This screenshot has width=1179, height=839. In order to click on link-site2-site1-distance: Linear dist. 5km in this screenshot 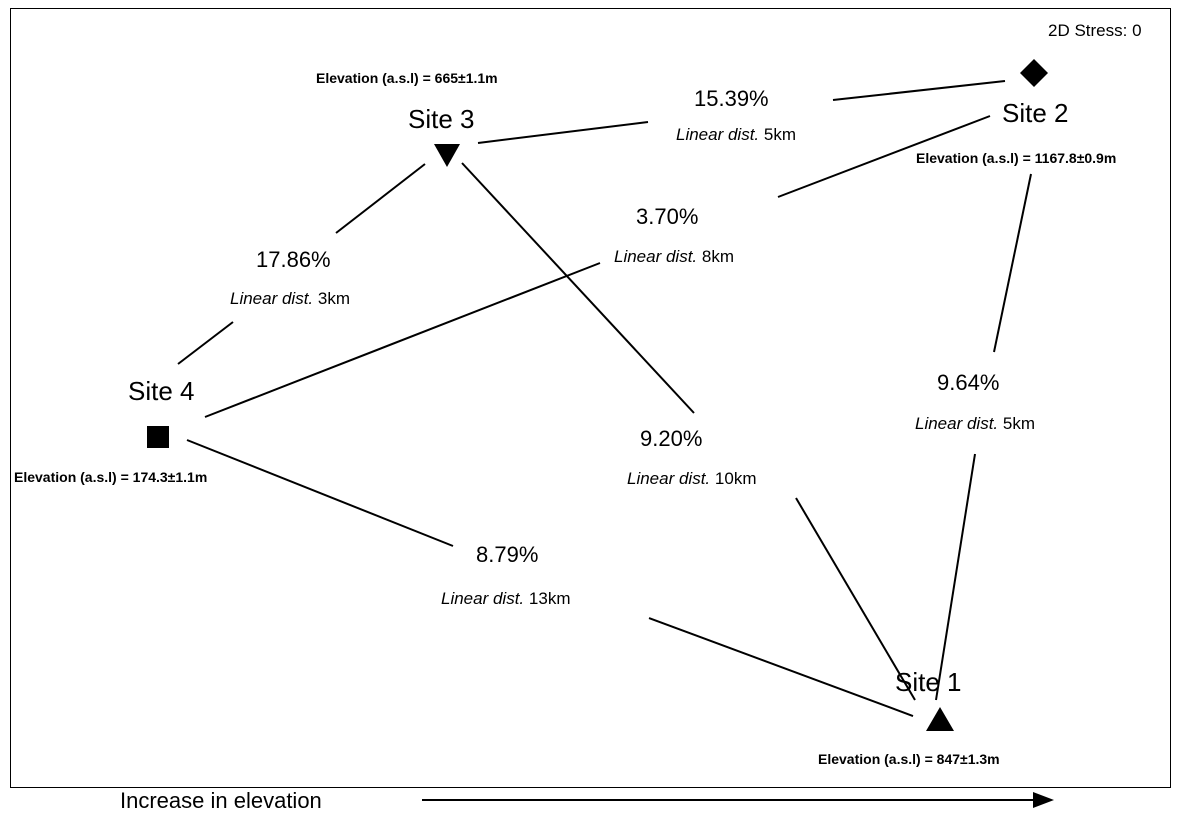, I will do `click(975, 423)`.